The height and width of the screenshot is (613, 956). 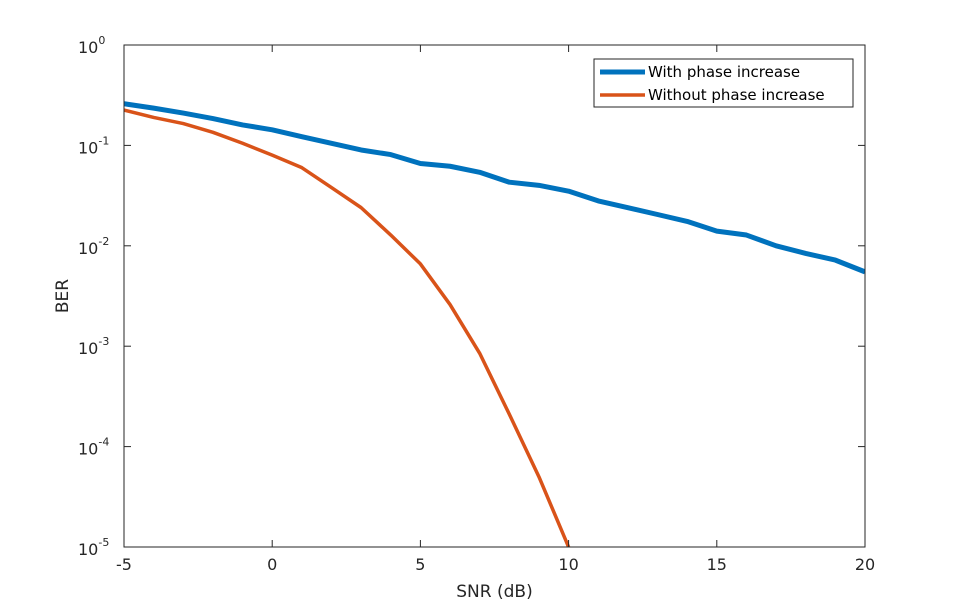 What do you see at coordinates (865, 564) in the screenshot?
I see `x-tick-label: 20` at bounding box center [865, 564].